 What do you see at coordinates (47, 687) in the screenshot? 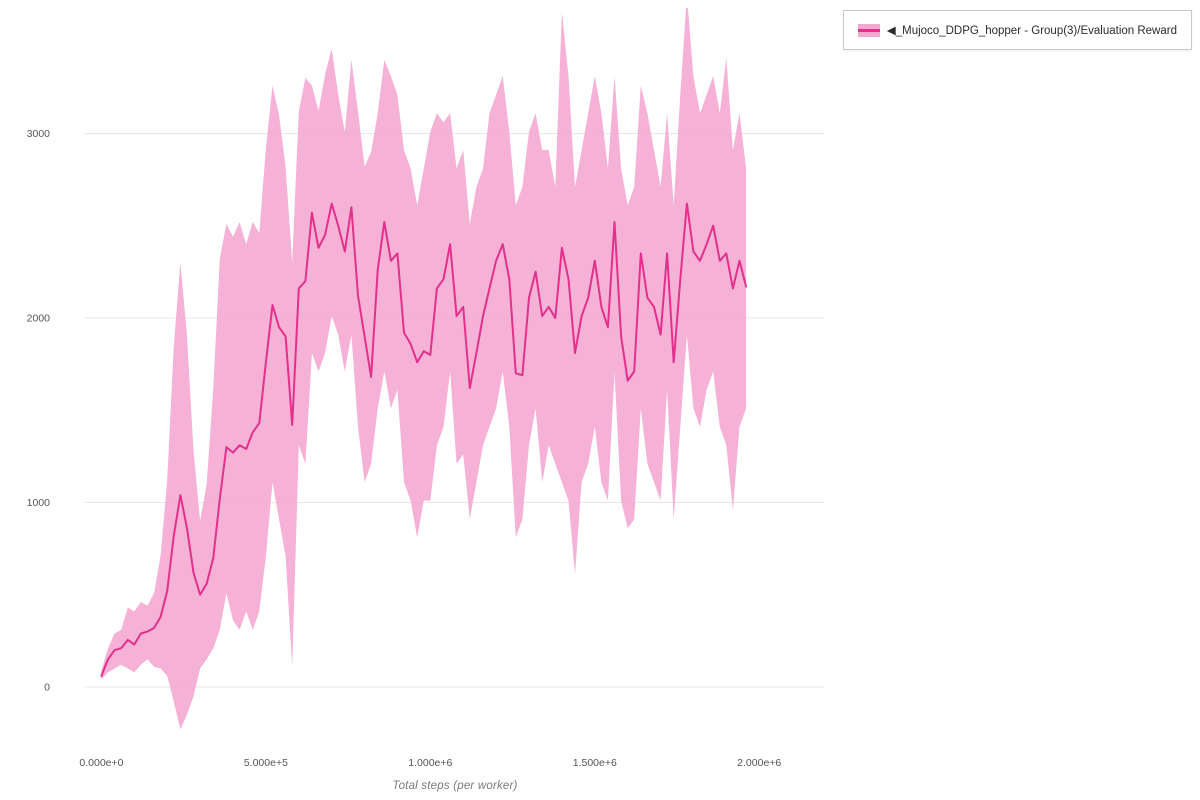
I see `y-tick-label: 0` at bounding box center [47, 687].